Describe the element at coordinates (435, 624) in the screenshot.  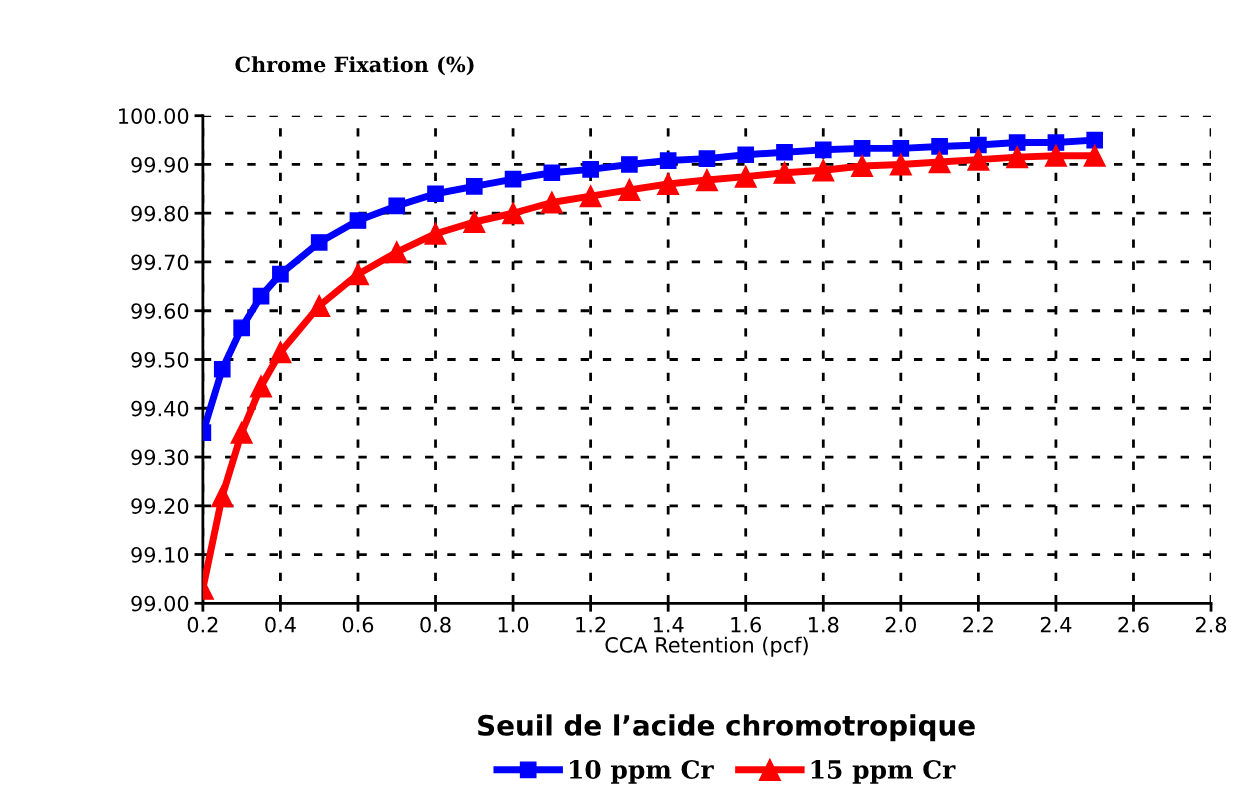
I see `x-tick-label: 0.8` at that location.